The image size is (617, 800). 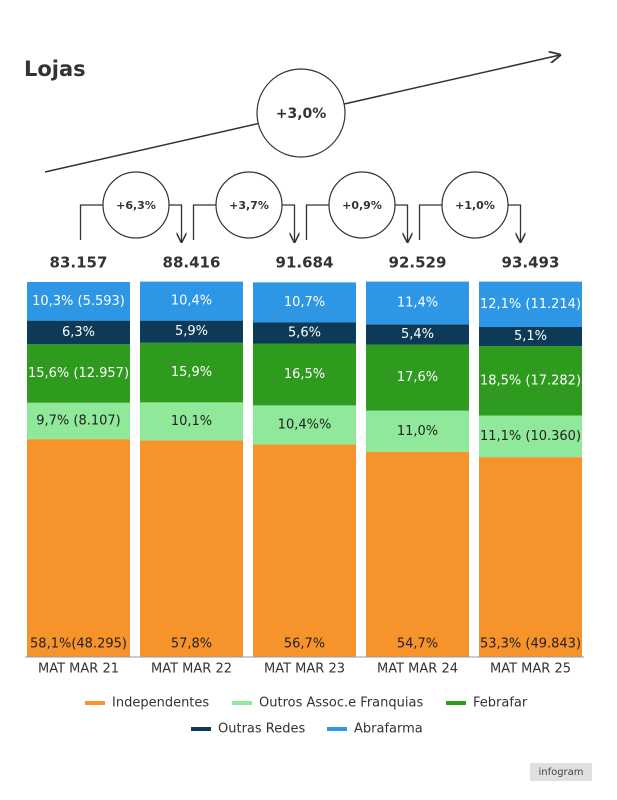 I want to click on overall-growth: +3,0%, so click(x=301, y=114).